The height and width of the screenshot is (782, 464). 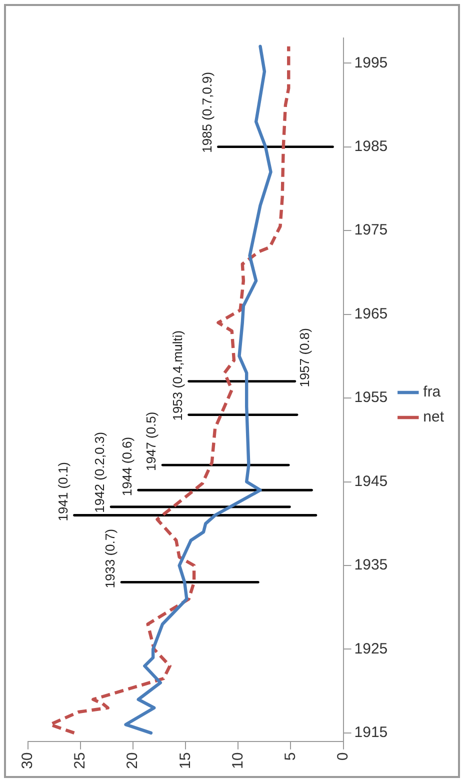 What do you see at coordinates (237, 761) in the screenshot?
I see `x-tick-label: 10` at bounding box center [237, 761].